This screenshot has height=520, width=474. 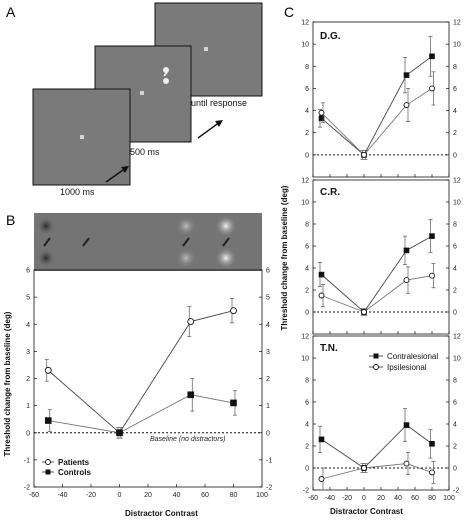 What do you see at coordinates (456, 491) in the screenshot?
I see `y-tick-label-right: -2` at bounding box center [456, 491].